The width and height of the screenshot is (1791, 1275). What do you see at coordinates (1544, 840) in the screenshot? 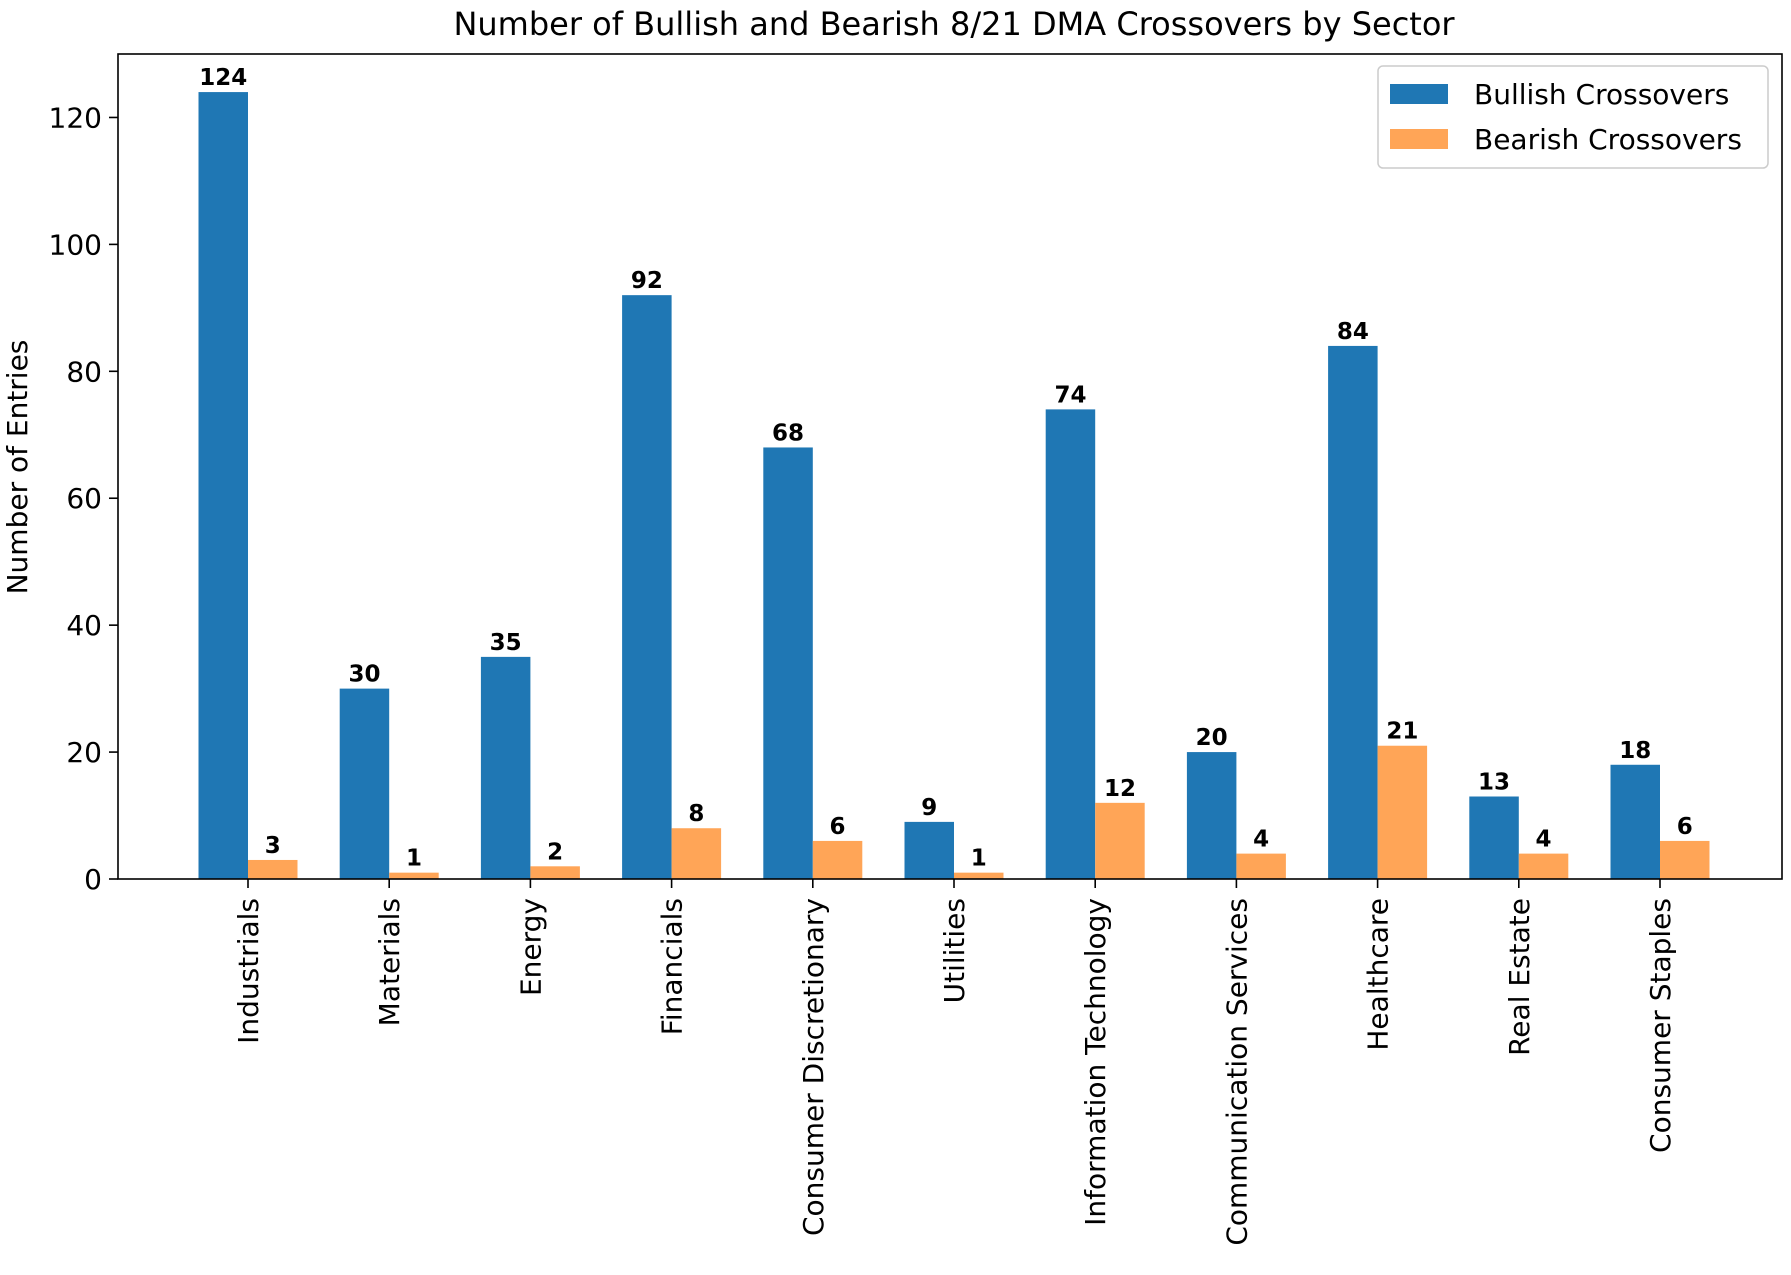
I see `data-label-bearish-9: 4` at bounding box center [1544, 840].